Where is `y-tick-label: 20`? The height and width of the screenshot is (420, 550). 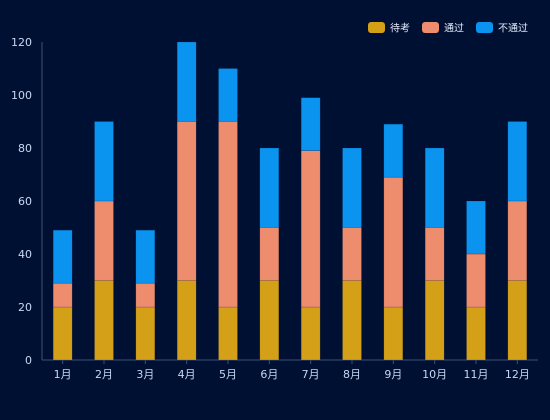
y-tick-label: 20 is located at coordinates (25, 307).